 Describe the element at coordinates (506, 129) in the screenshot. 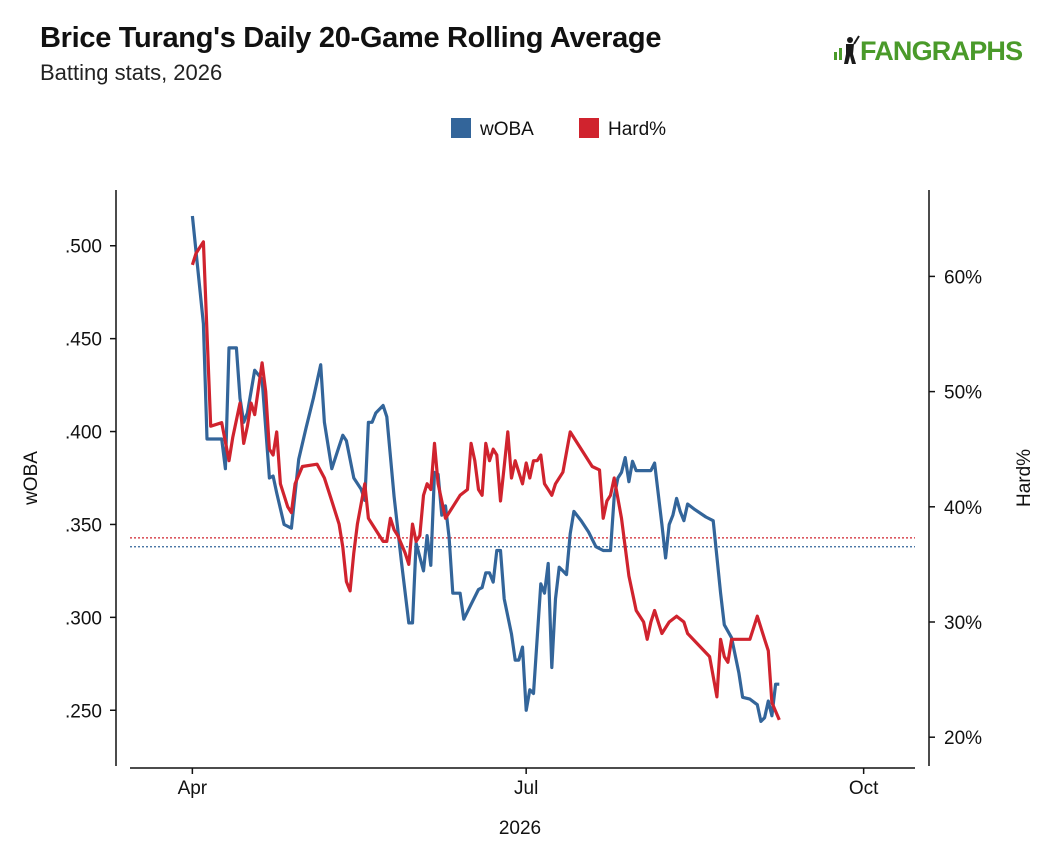

I see `legend-label-woba: wOBA` at that location.